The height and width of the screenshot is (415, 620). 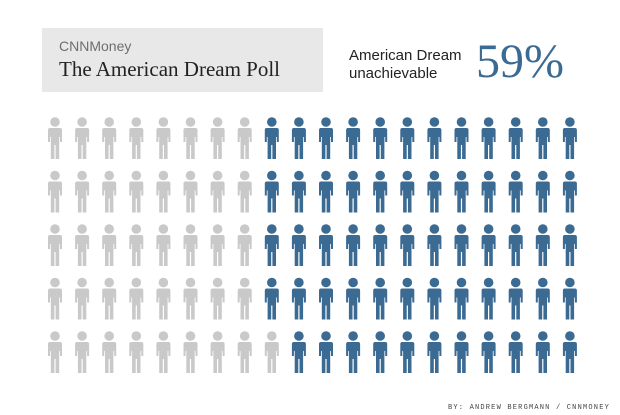 I want to click on brand-label: CNNMoney, so click(x=95, y=46).